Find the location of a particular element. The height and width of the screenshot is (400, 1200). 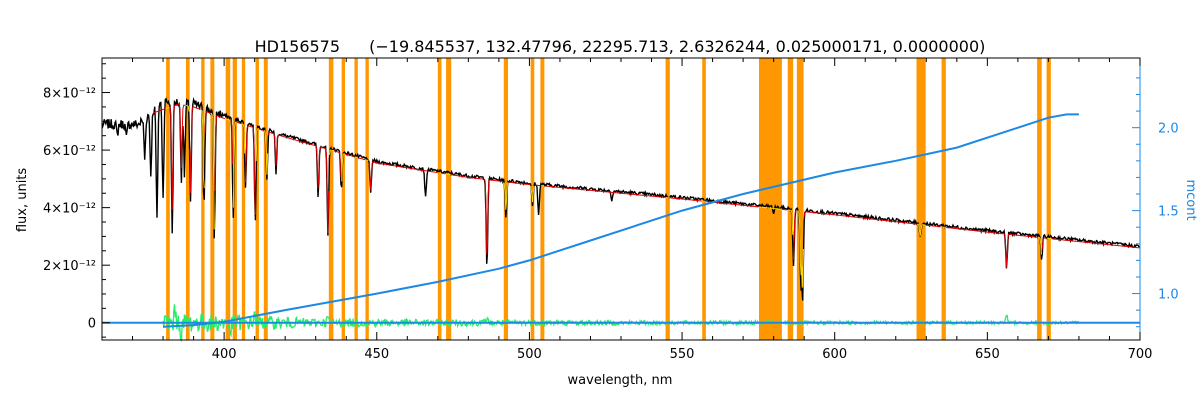

y2-tick-label: 2.0 is located at coordinates (1168, 129).